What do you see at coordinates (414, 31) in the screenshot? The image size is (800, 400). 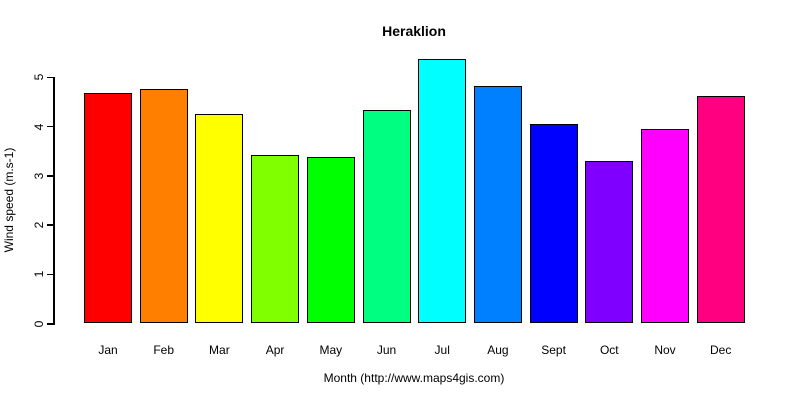 I see `chart-title: Heraklion` at bounding box center [414, 31].